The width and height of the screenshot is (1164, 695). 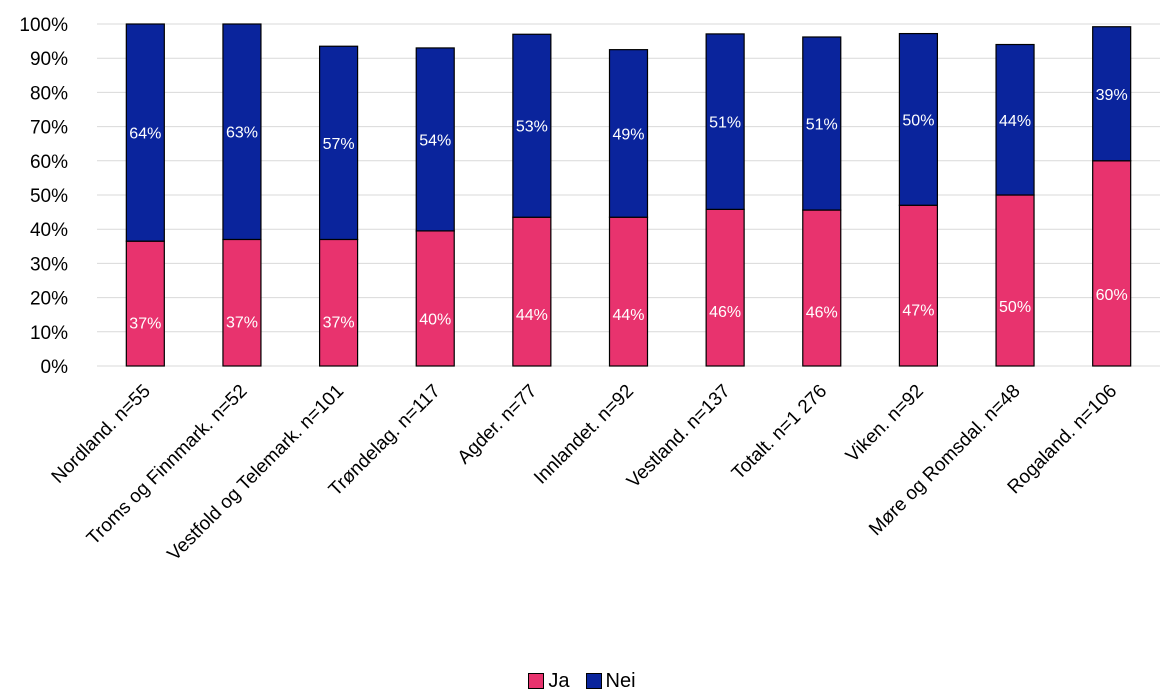 I want to click on y-tick-label: 70%, so click(x=49, y=128).